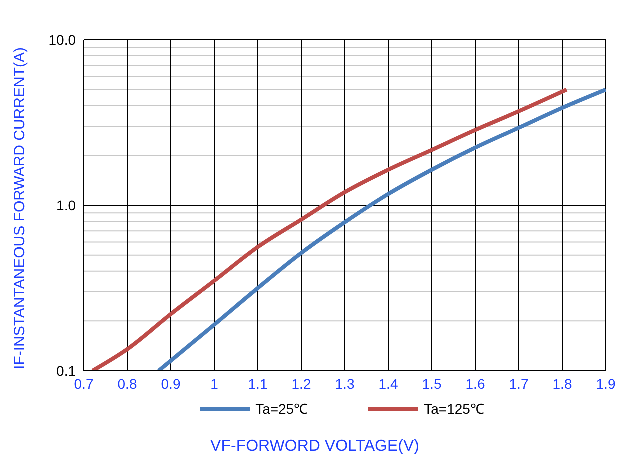  Describe the element at coordinates (519, 384) in the screenshot. I see `x-tick-label: 1.7` at that location.